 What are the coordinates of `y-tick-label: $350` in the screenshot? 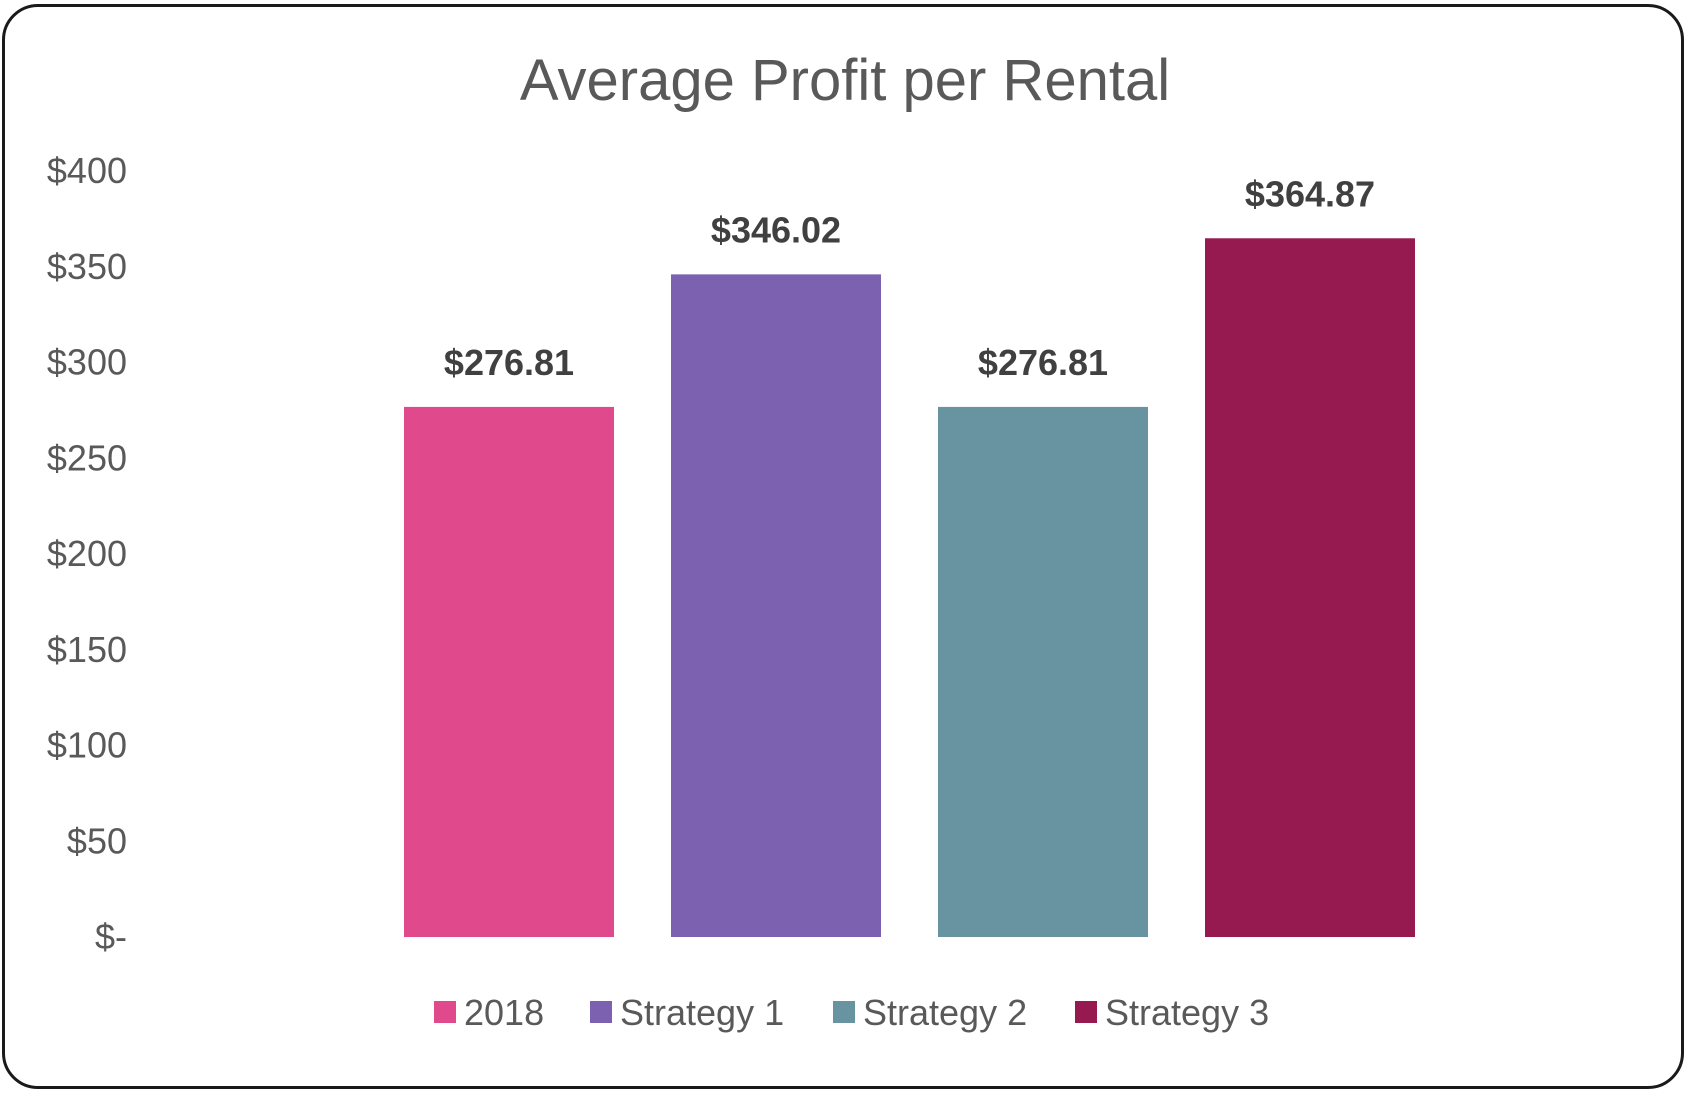 It's located at (87, 266).